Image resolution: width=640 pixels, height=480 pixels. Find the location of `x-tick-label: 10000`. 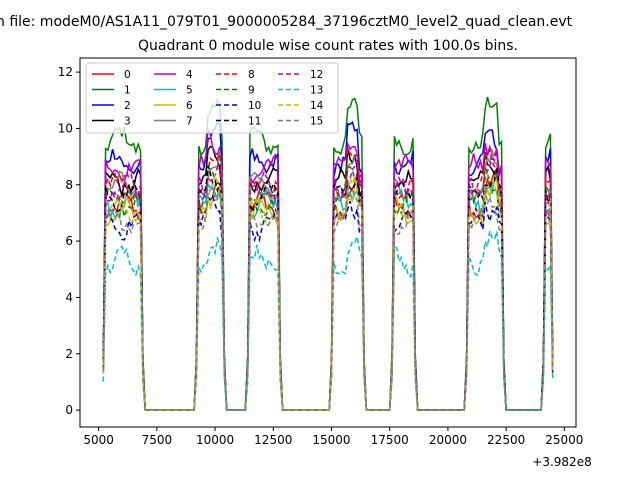

x-tick-label: 10000 is located at coordinates (215, 440).